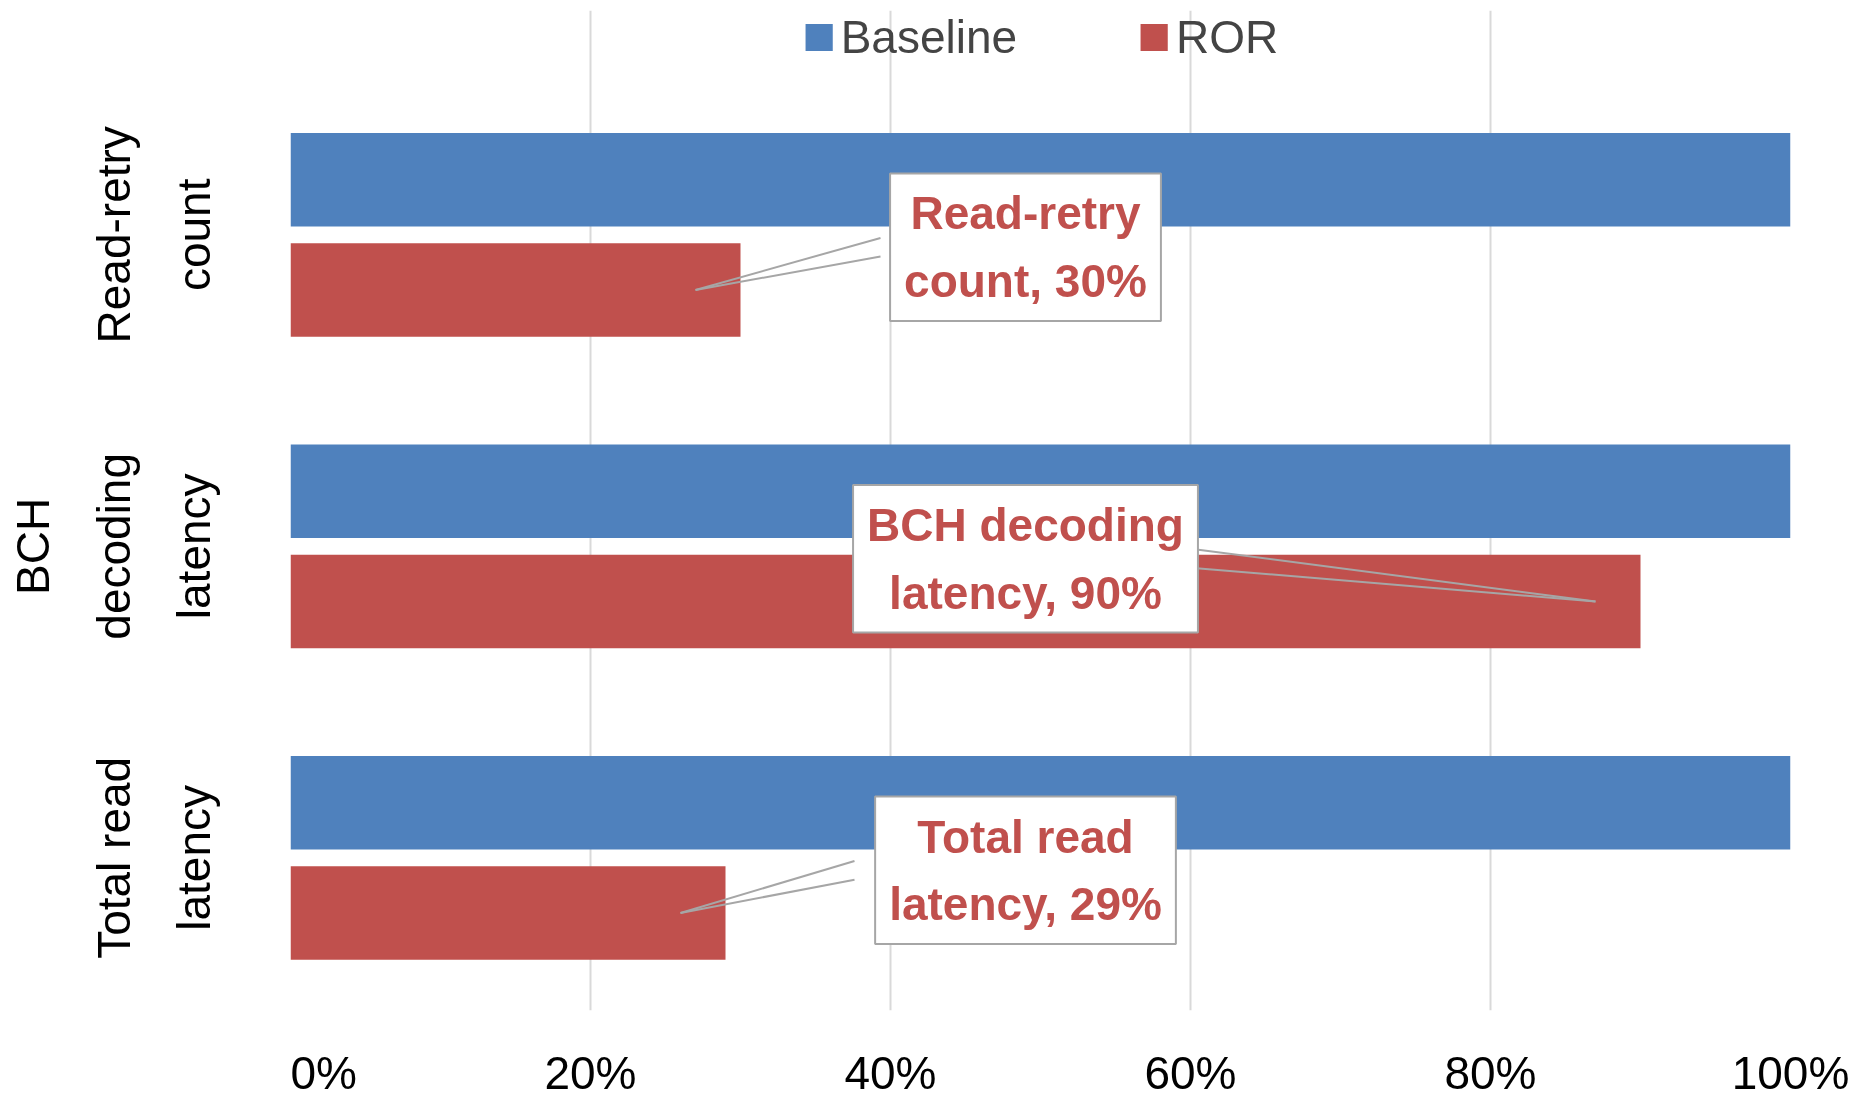 The width and height of the screenshot is (1871, 1118). What do you see at coordinates (890, 1072) in the screenshot?
I see `x-tick-label: 40%` at bounding box center [890, 1072].